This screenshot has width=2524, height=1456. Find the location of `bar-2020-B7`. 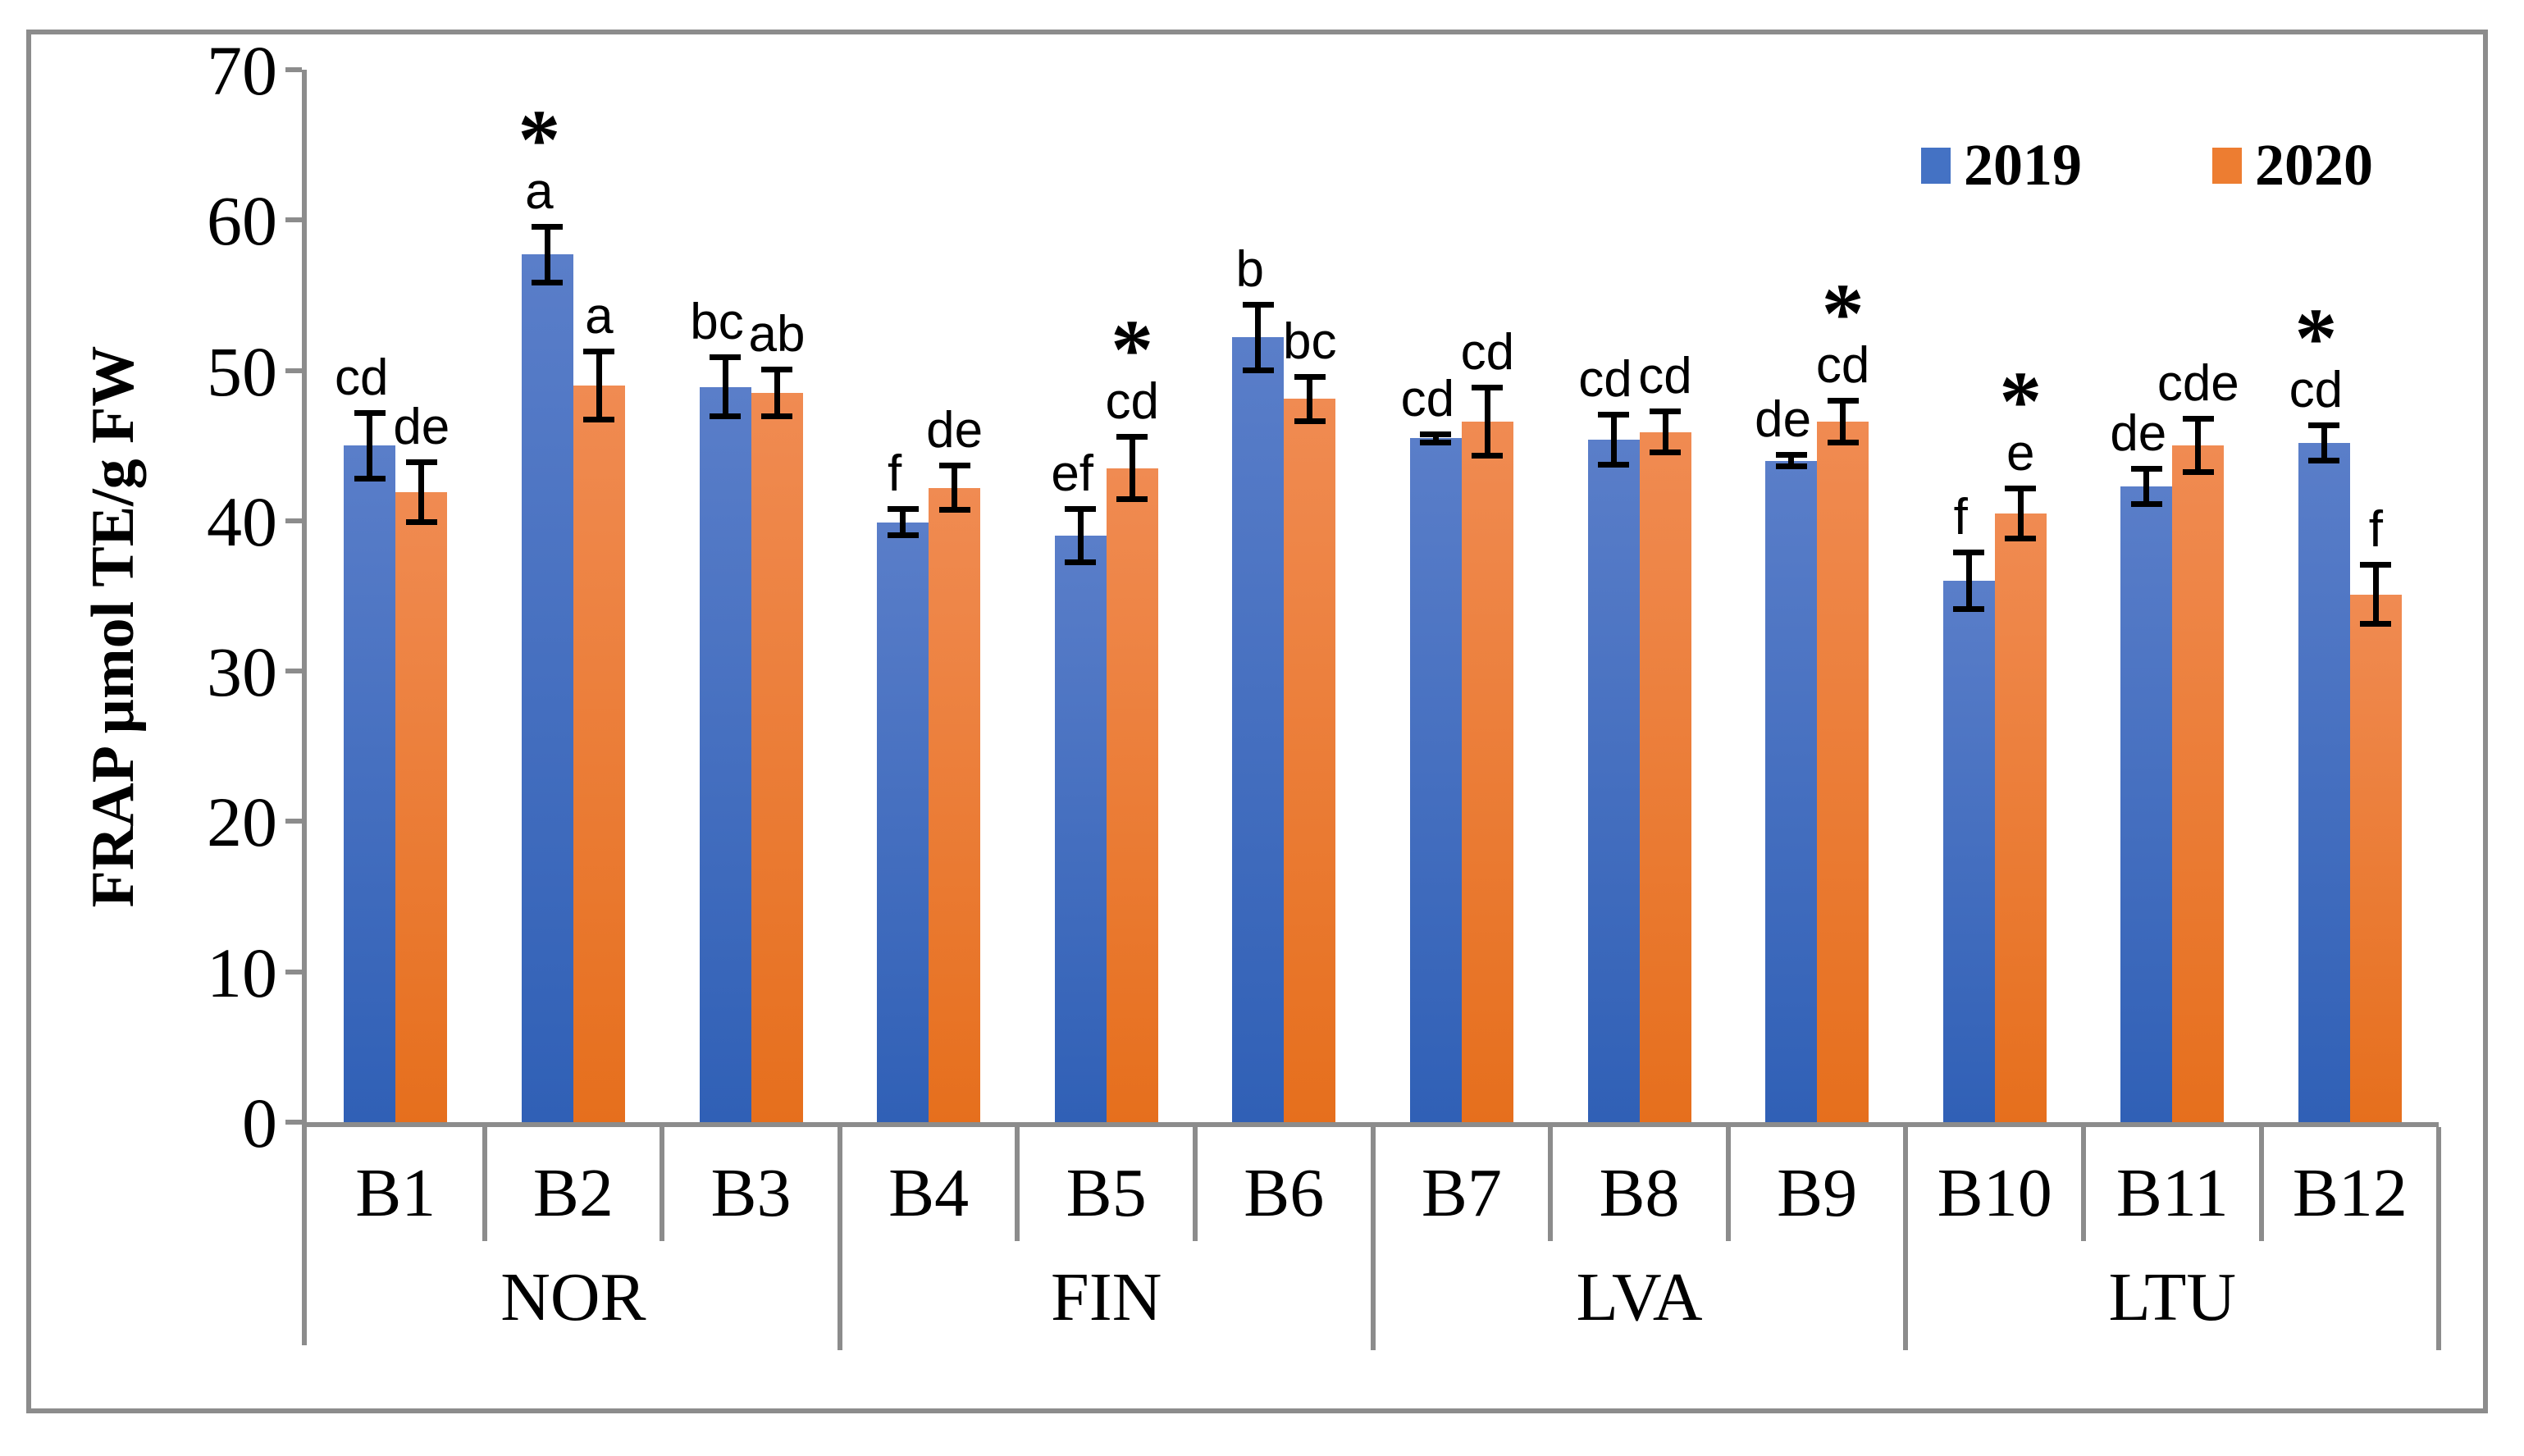

bar-2020-B7 is located at coordinates (1487, 772).